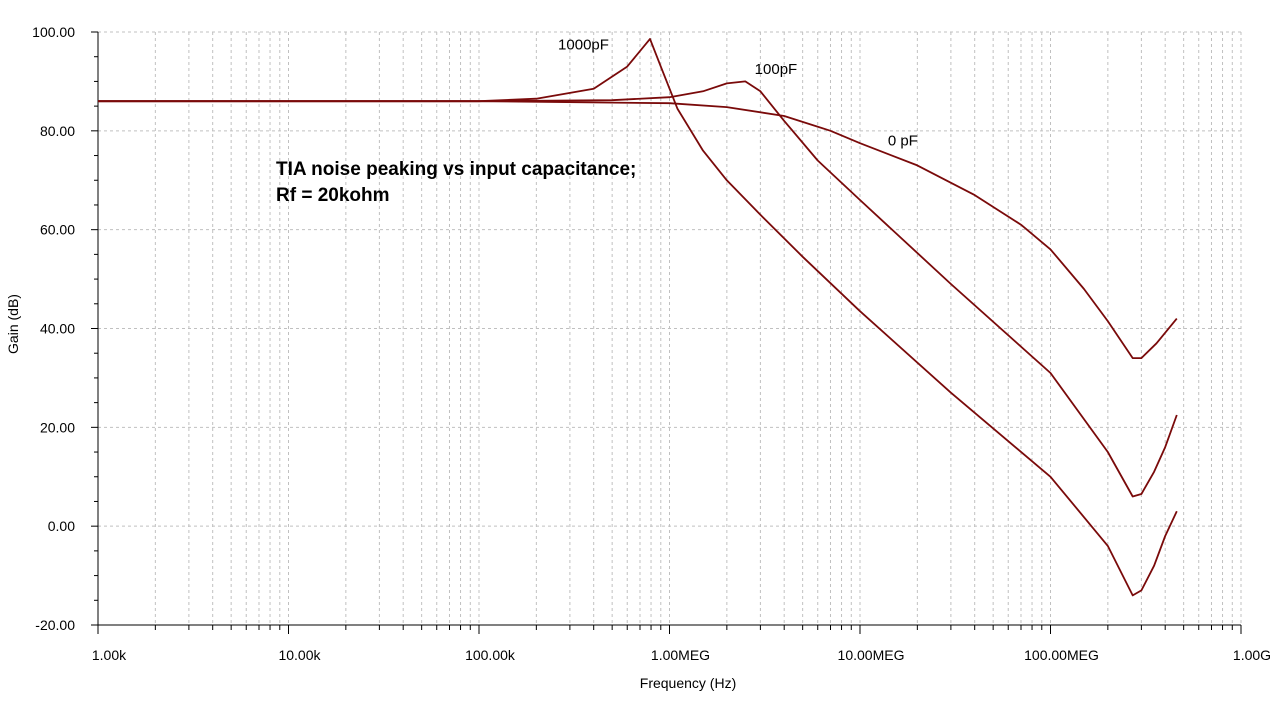  What do you see at coordinates (61, 526) in the screenshot?
I see `y-tick-label: 0.00` at bounding box center [61, 526].